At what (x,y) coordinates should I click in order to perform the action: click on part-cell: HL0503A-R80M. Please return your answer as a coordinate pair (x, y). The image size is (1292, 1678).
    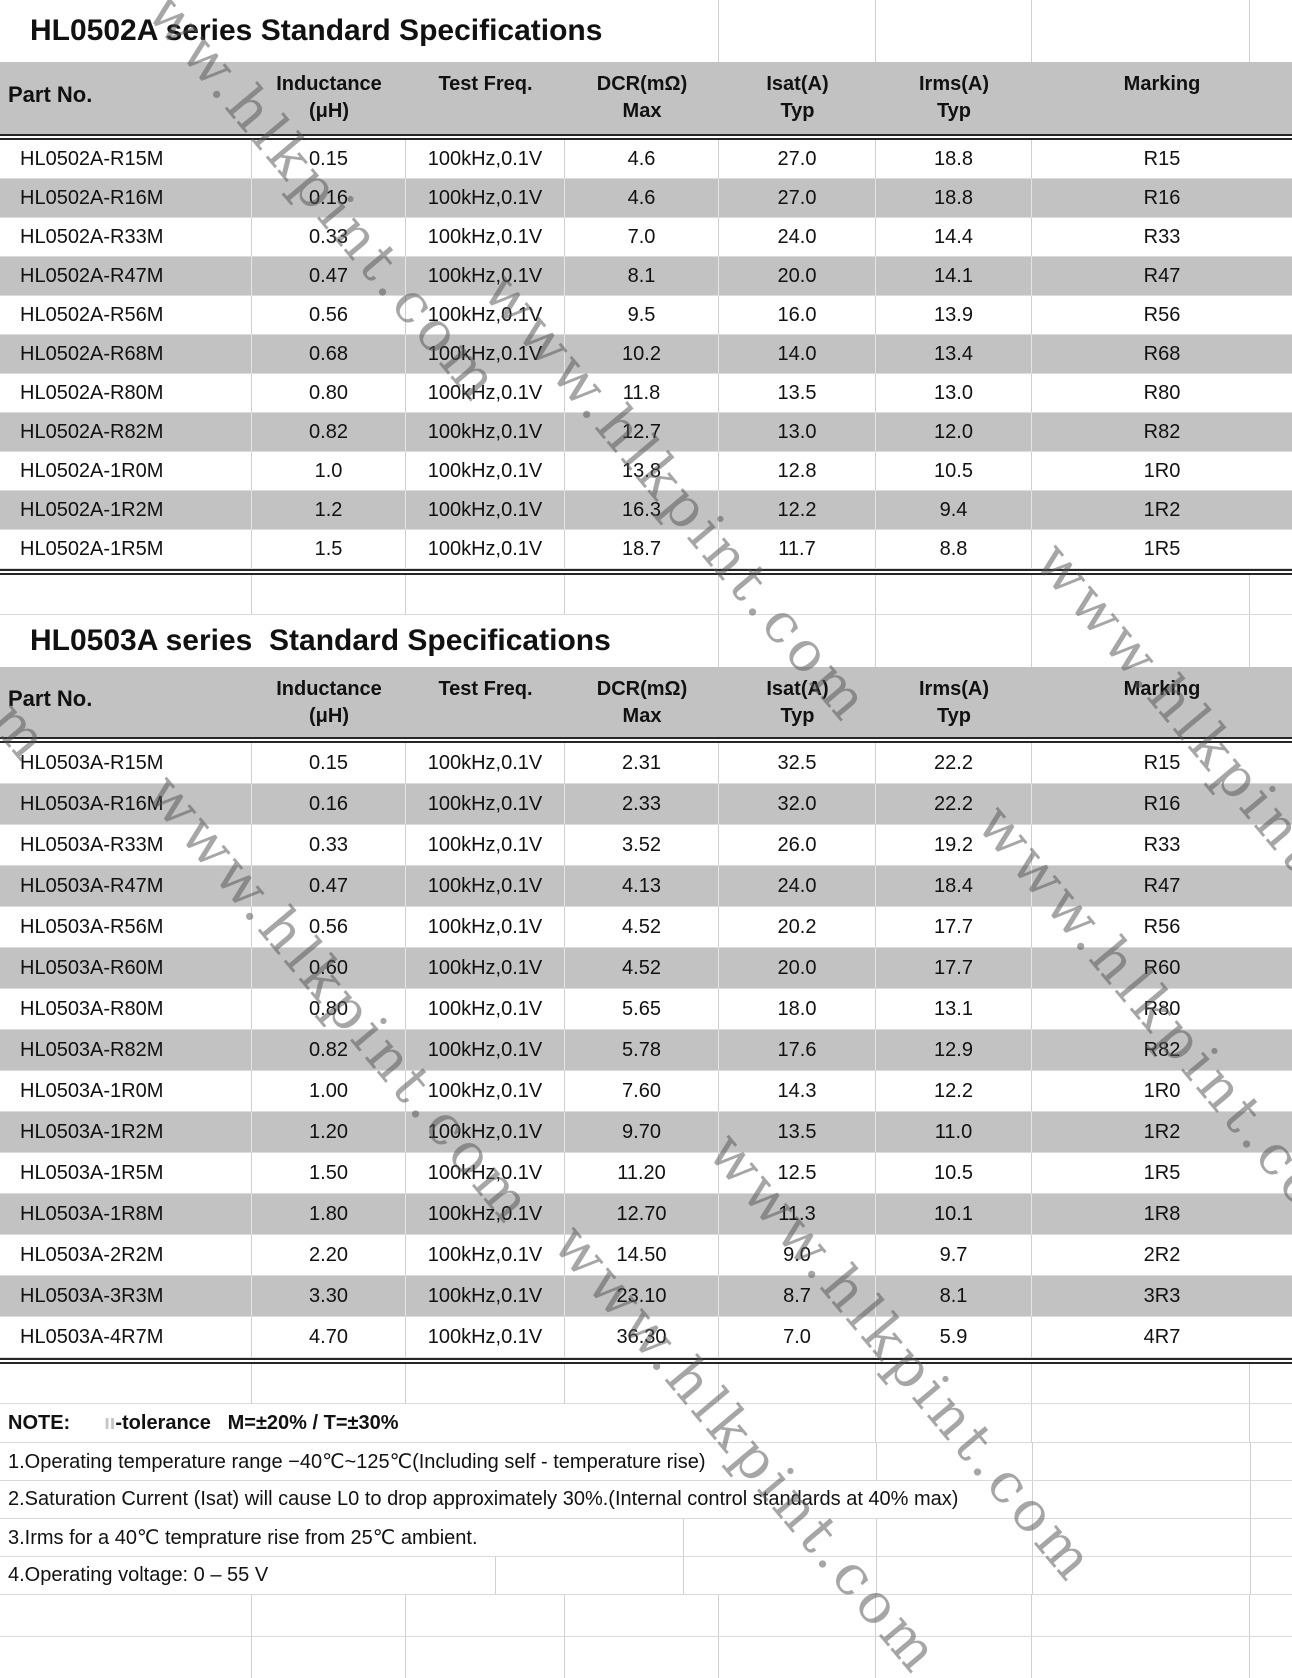
    Looking at the image, I should click on (126, 1009).